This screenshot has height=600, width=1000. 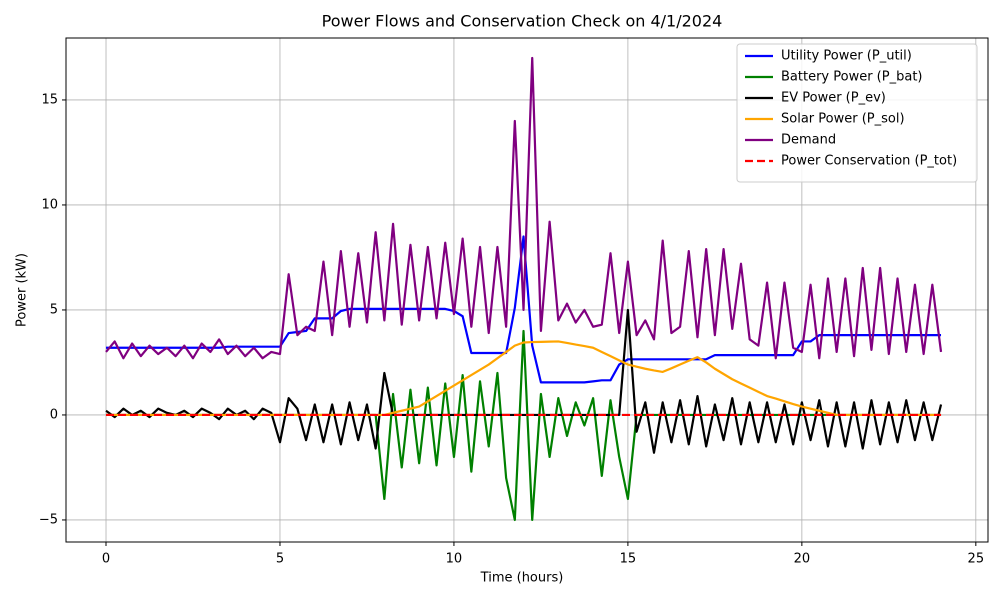 I want to click on x-tick-label: 0, so click(x=106, y=559).